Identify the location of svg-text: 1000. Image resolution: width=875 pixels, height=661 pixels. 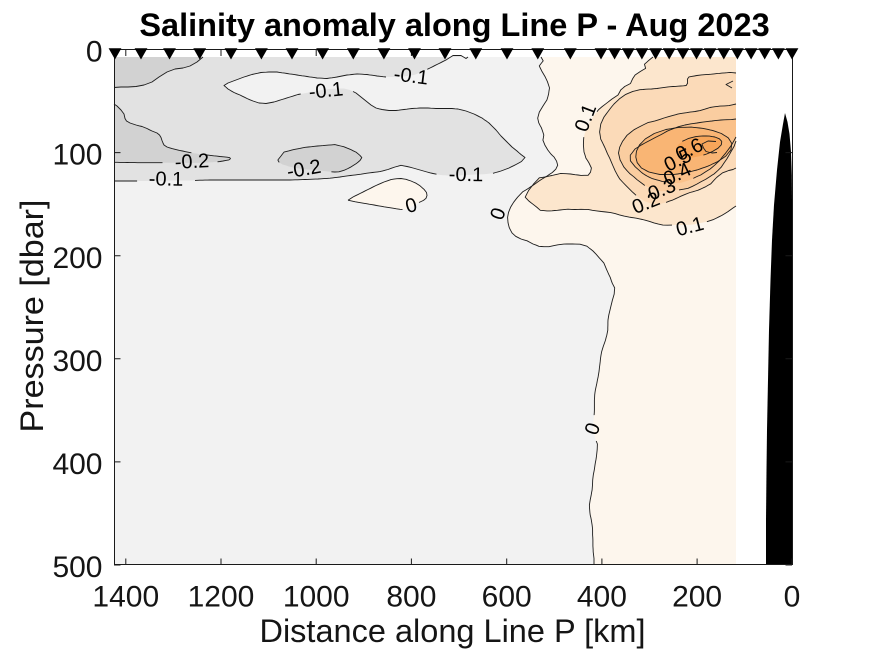
(316, 596).